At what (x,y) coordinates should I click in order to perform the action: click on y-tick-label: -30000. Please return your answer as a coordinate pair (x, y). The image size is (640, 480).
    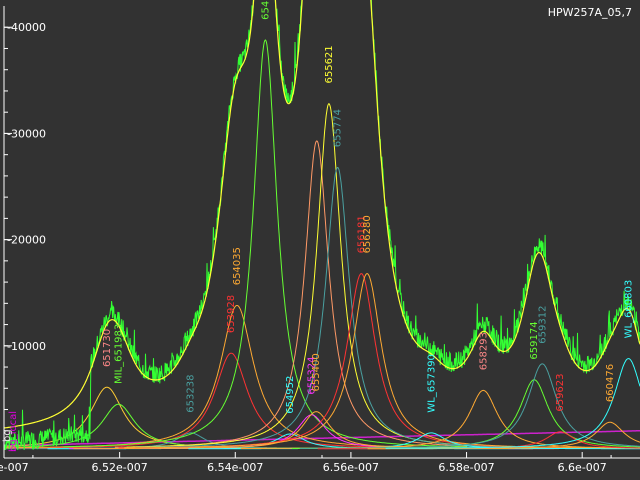
    Looking at the image, I should click on (26, 133).